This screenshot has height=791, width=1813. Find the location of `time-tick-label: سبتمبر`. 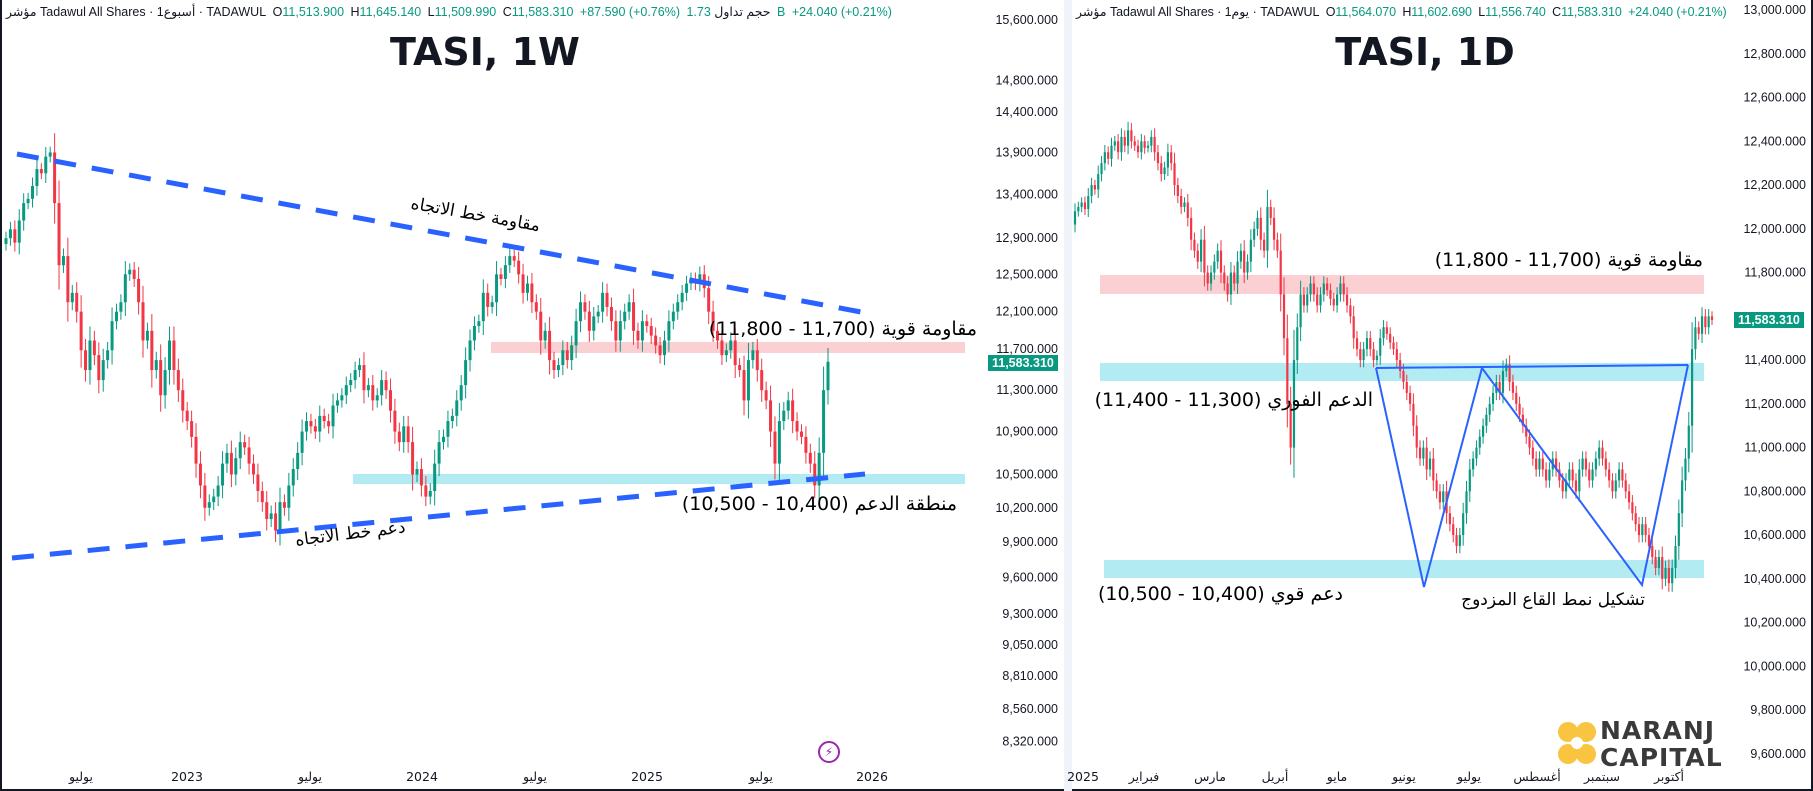

time-tick-label: سبتمبر is located at coordinates (1601, 777).